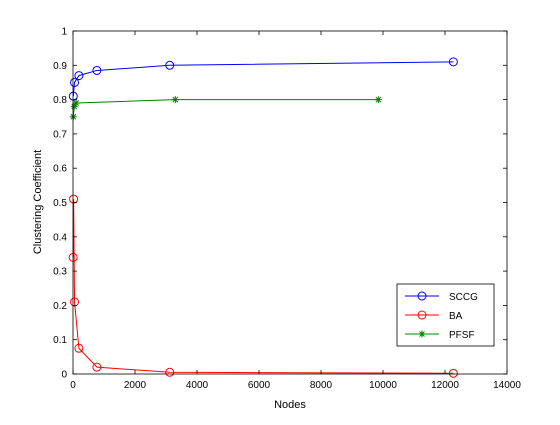 Image resolution: width=560 pixels, height=425 pixels. I want to click on y-tick-label: 0.7, so click(60, 134).